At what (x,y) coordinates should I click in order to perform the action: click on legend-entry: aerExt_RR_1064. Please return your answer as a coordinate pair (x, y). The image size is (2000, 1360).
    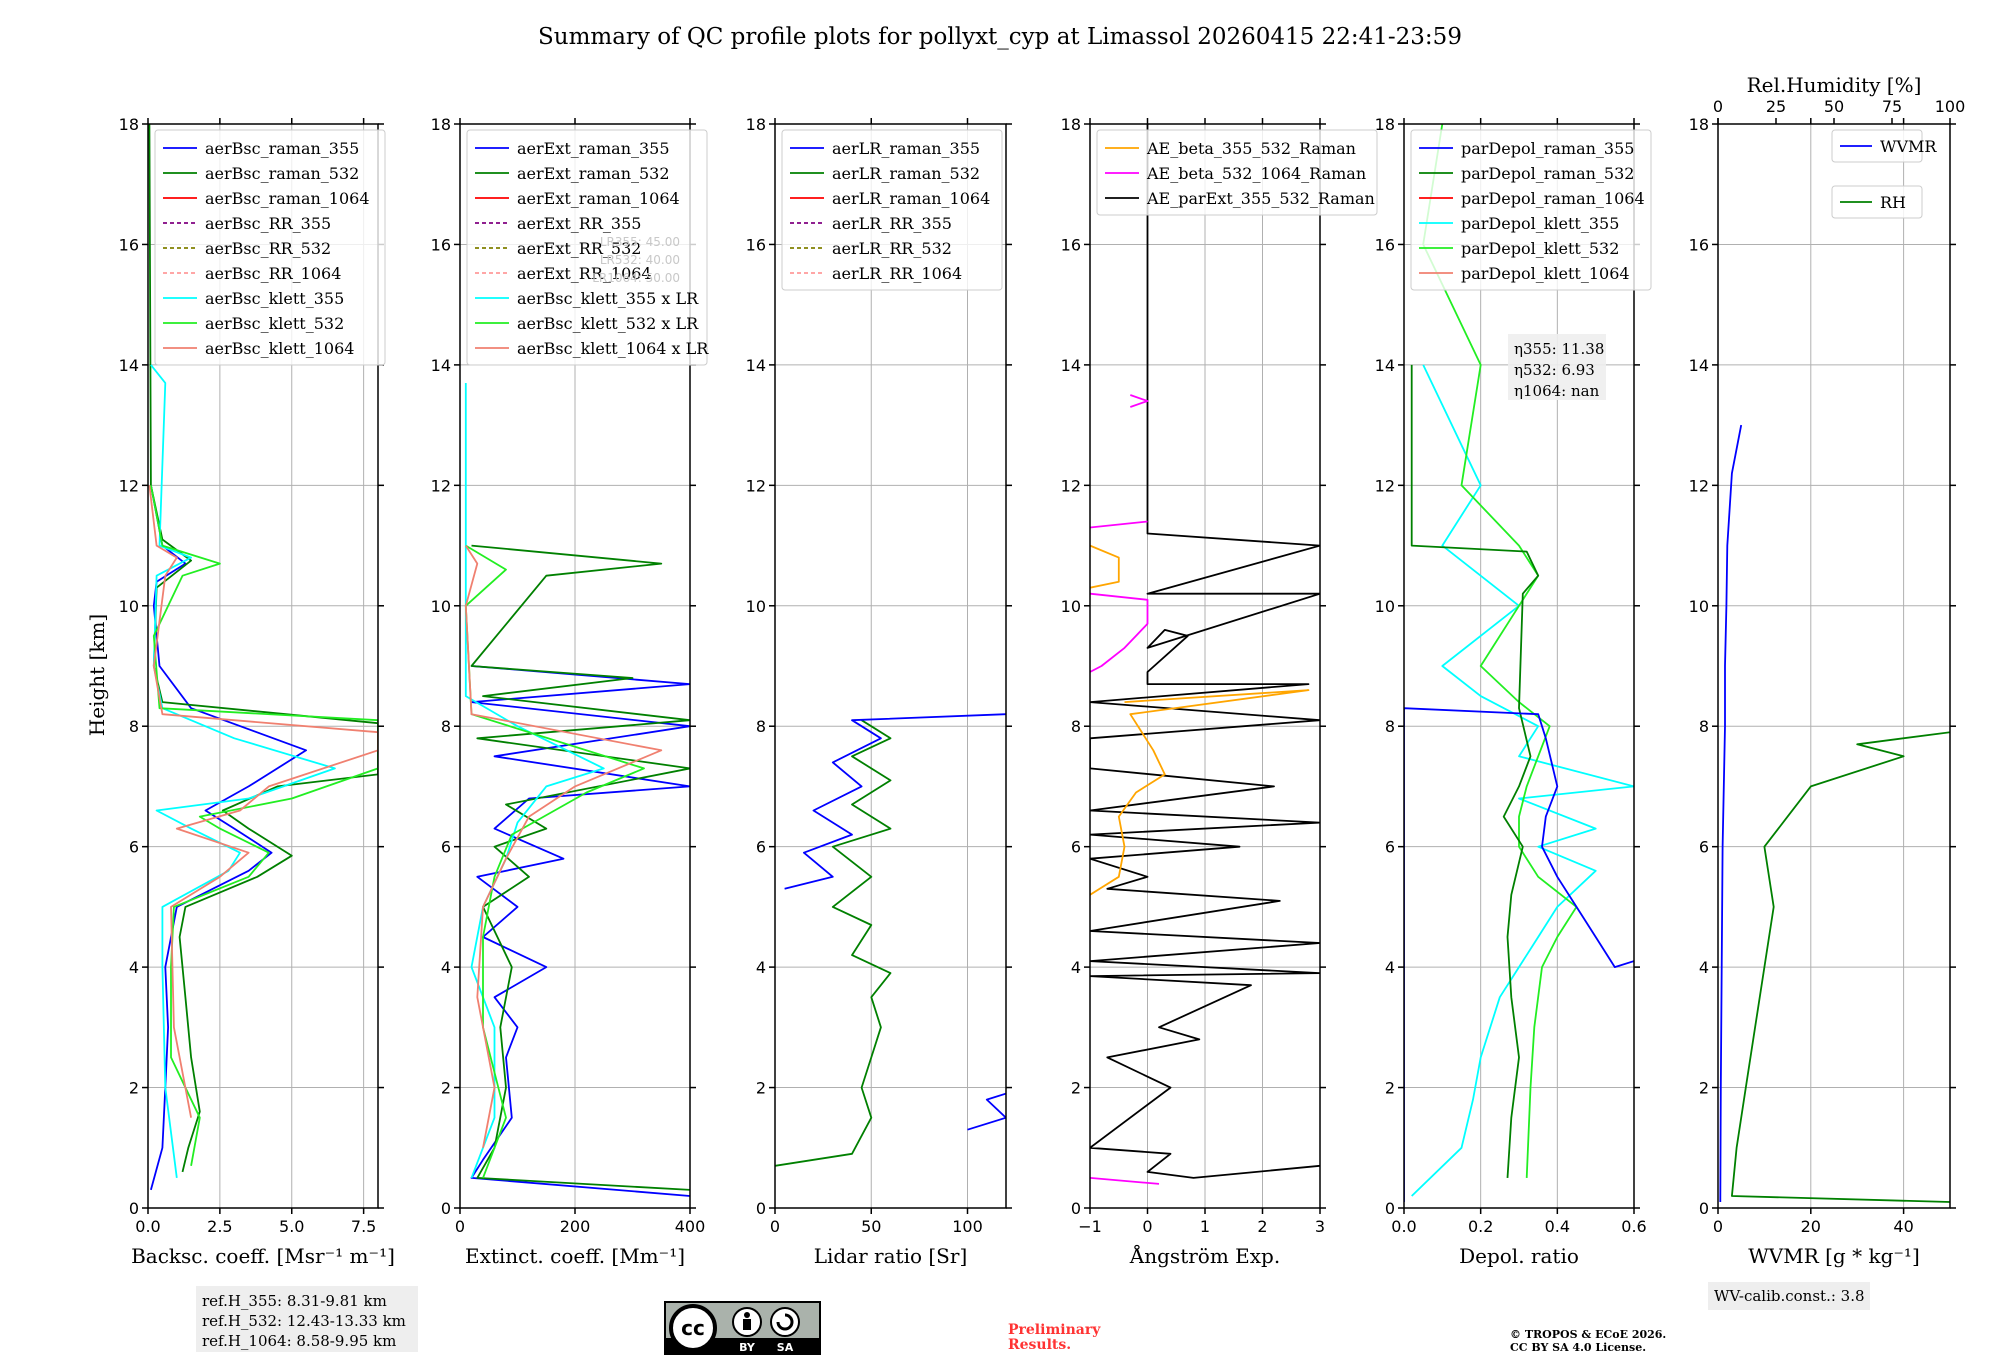
    Looking at the image, I should click on (584, 273).